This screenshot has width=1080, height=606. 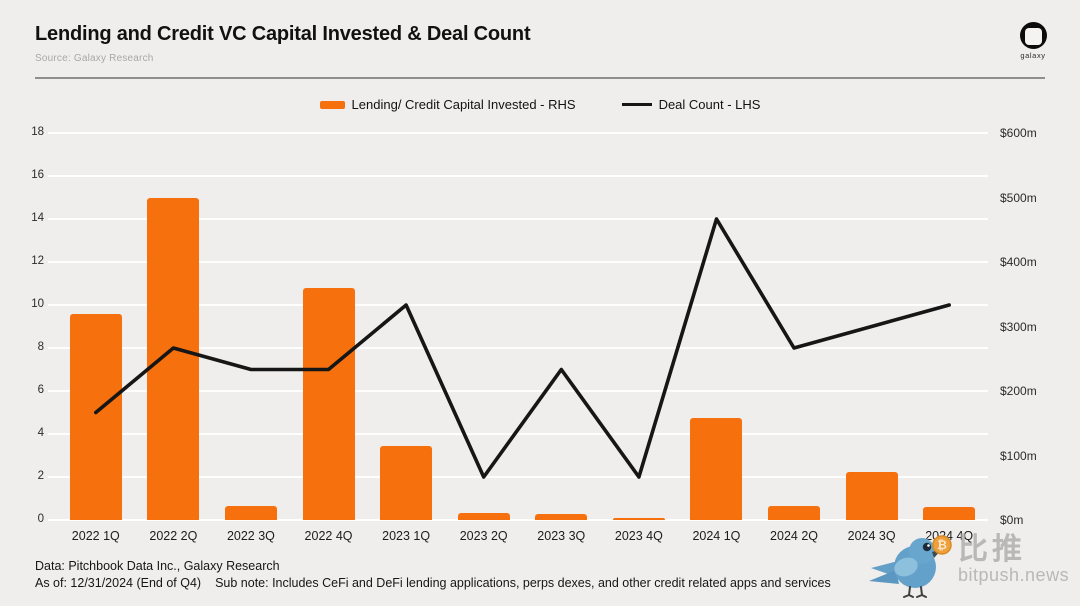 I want to click on as-of-date: As of: 12/31/2024 (End of Q4), so click(x=118, y=582).